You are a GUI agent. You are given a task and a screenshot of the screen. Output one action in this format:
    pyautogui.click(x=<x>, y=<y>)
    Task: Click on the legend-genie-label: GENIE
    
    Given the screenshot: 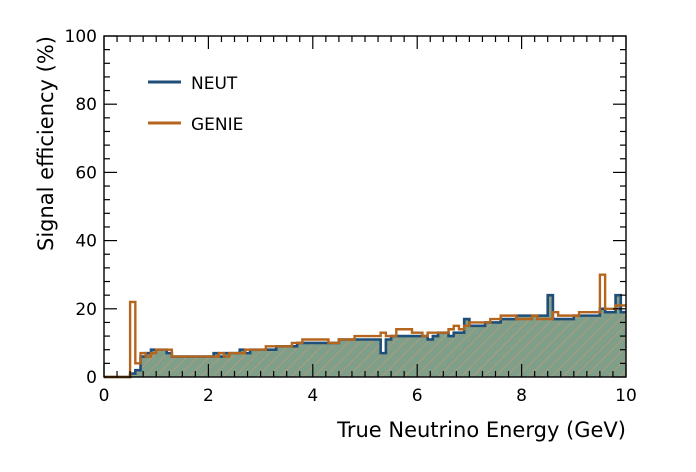 What is the action you would take?
    pyautogui.click(x=217, y=125)
    